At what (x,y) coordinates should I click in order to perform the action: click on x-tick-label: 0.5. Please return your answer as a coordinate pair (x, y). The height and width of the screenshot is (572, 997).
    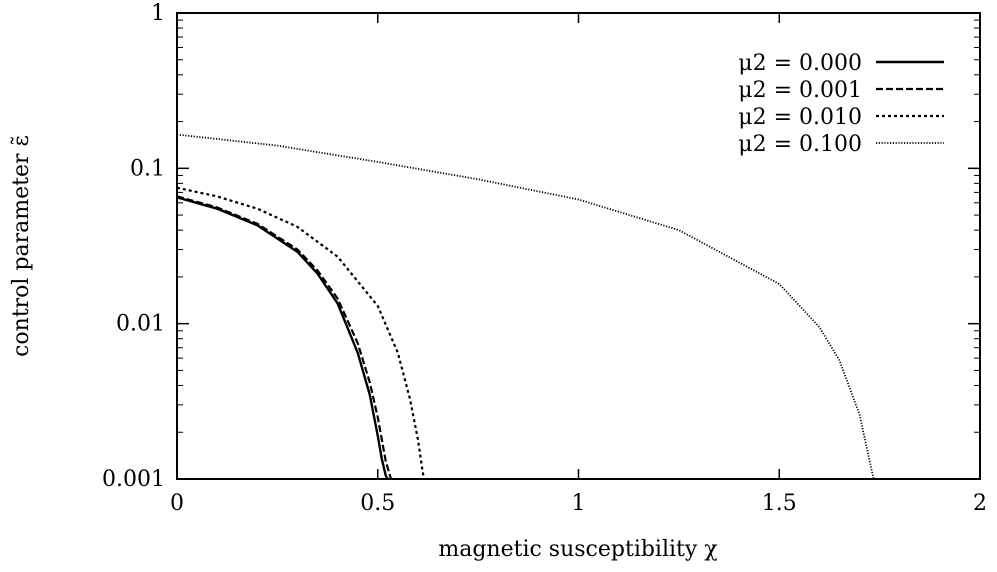
    Looking at the image, I should click on (377, 503).